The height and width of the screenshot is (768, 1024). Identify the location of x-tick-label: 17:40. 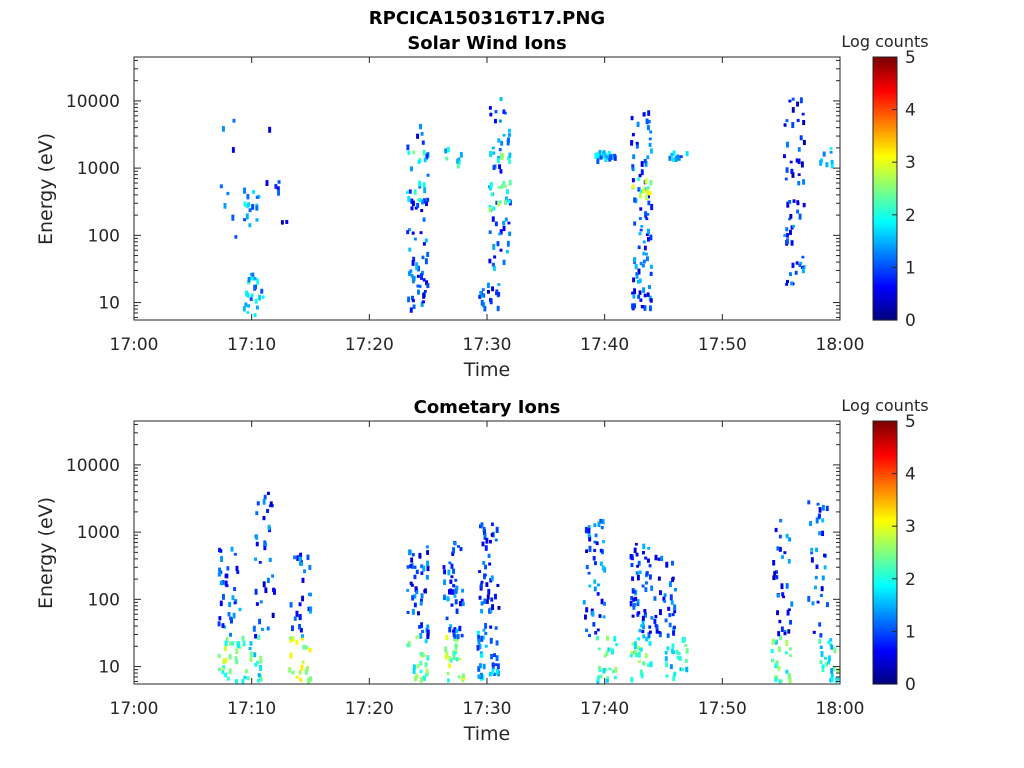
(604, 345).